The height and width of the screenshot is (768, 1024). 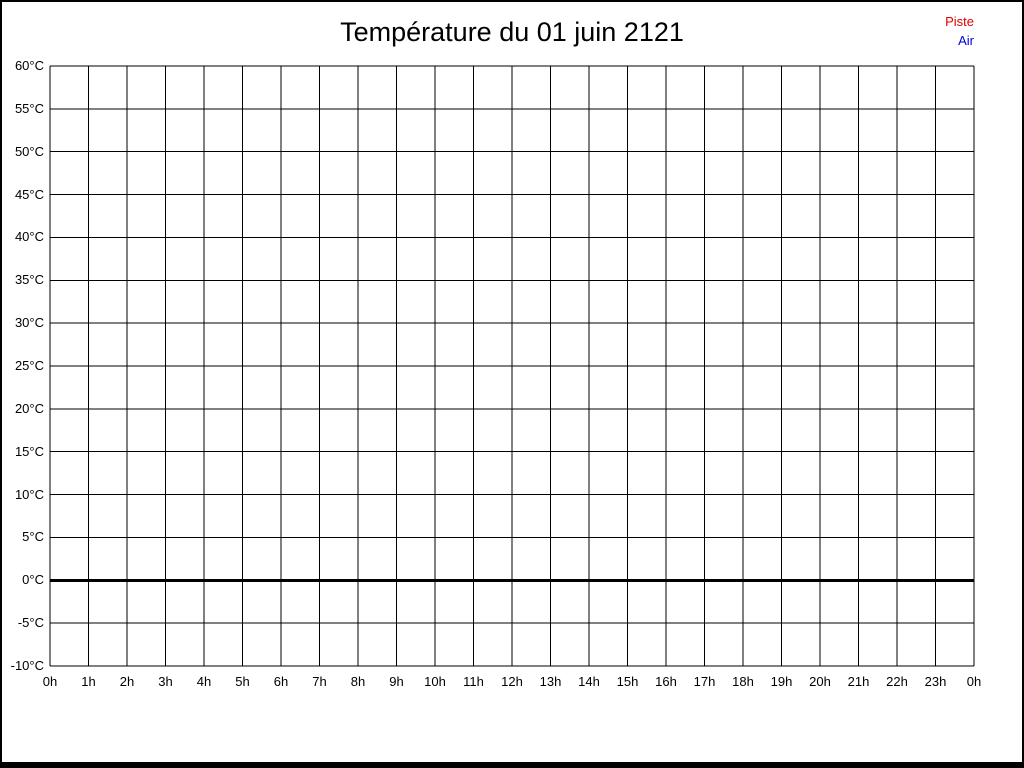 I want to click on x-tick-label: 5h, so click(x=242, y=681).